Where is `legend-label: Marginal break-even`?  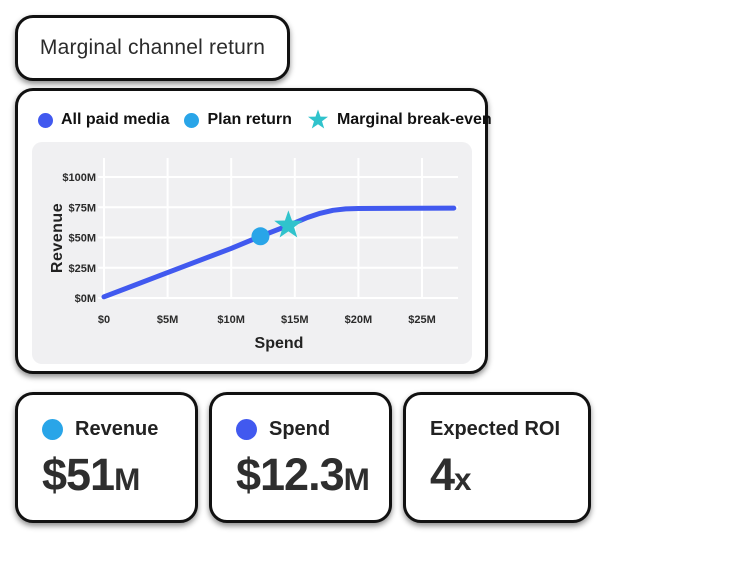 legend-label: Marginal break-even is located at coordinates (414, 119).